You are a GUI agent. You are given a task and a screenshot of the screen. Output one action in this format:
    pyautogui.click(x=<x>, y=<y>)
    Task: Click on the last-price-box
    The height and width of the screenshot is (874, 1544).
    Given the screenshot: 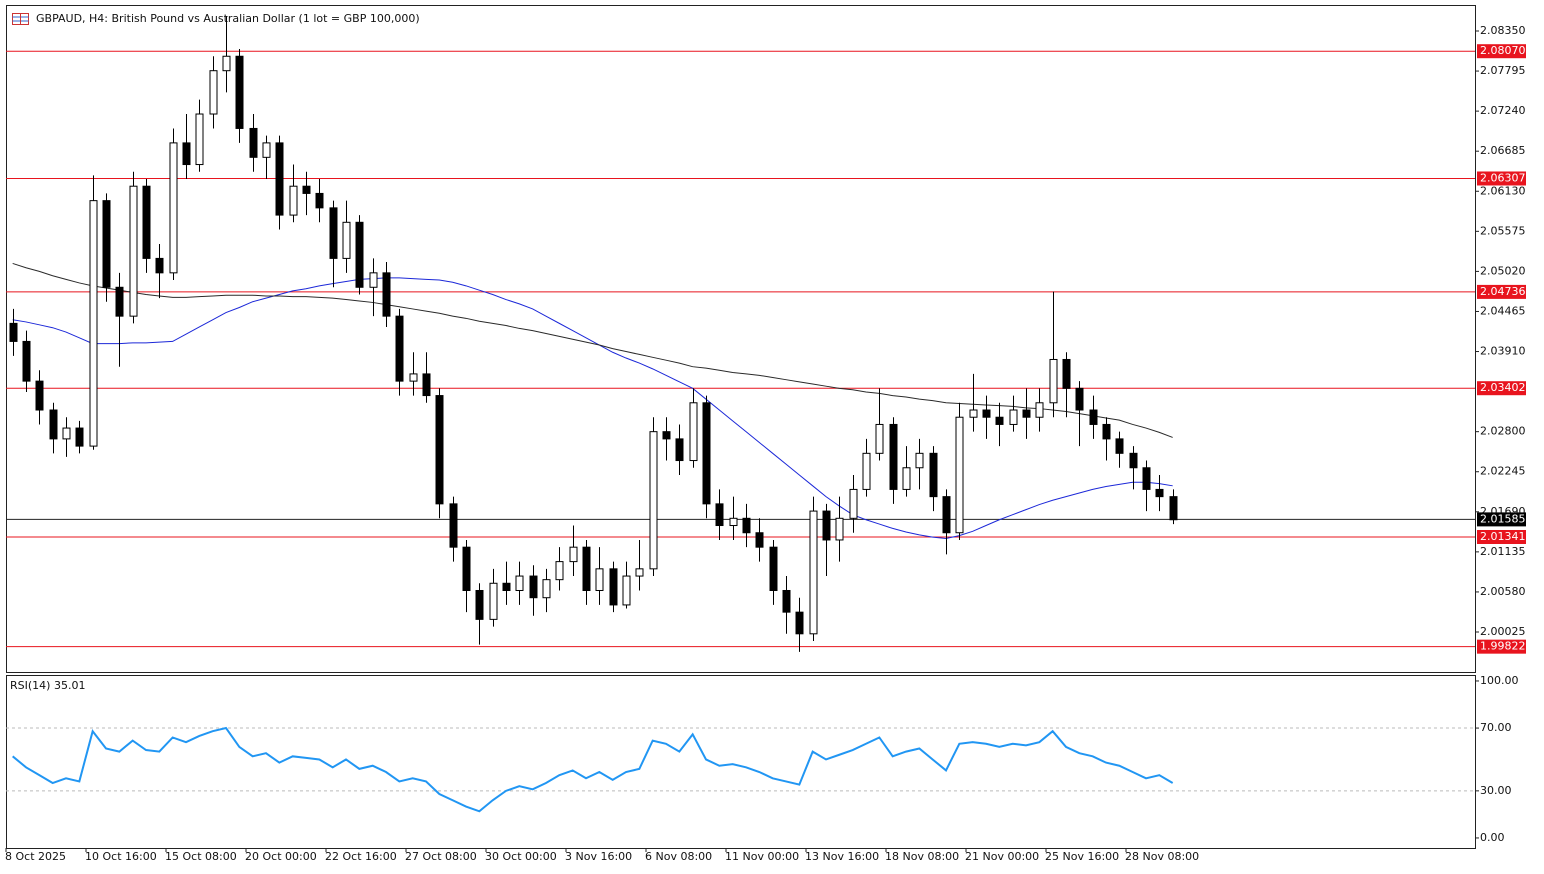 What is the action you would take?
    pyautogui.click(x=1501, y=519)
    